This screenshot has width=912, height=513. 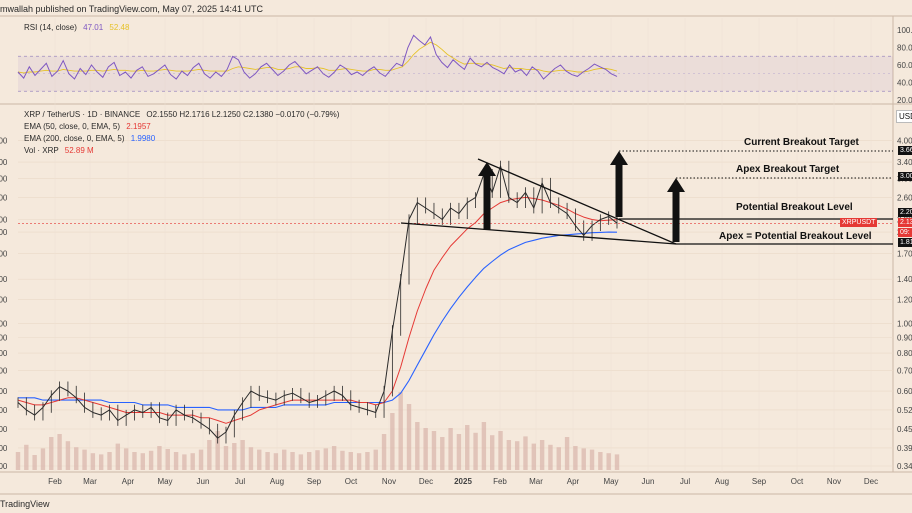 What do you see at coordinates (93, 27) in the screenshot?
I see `rsi-legend-value: 47.01` at bounding box center [93, 27].